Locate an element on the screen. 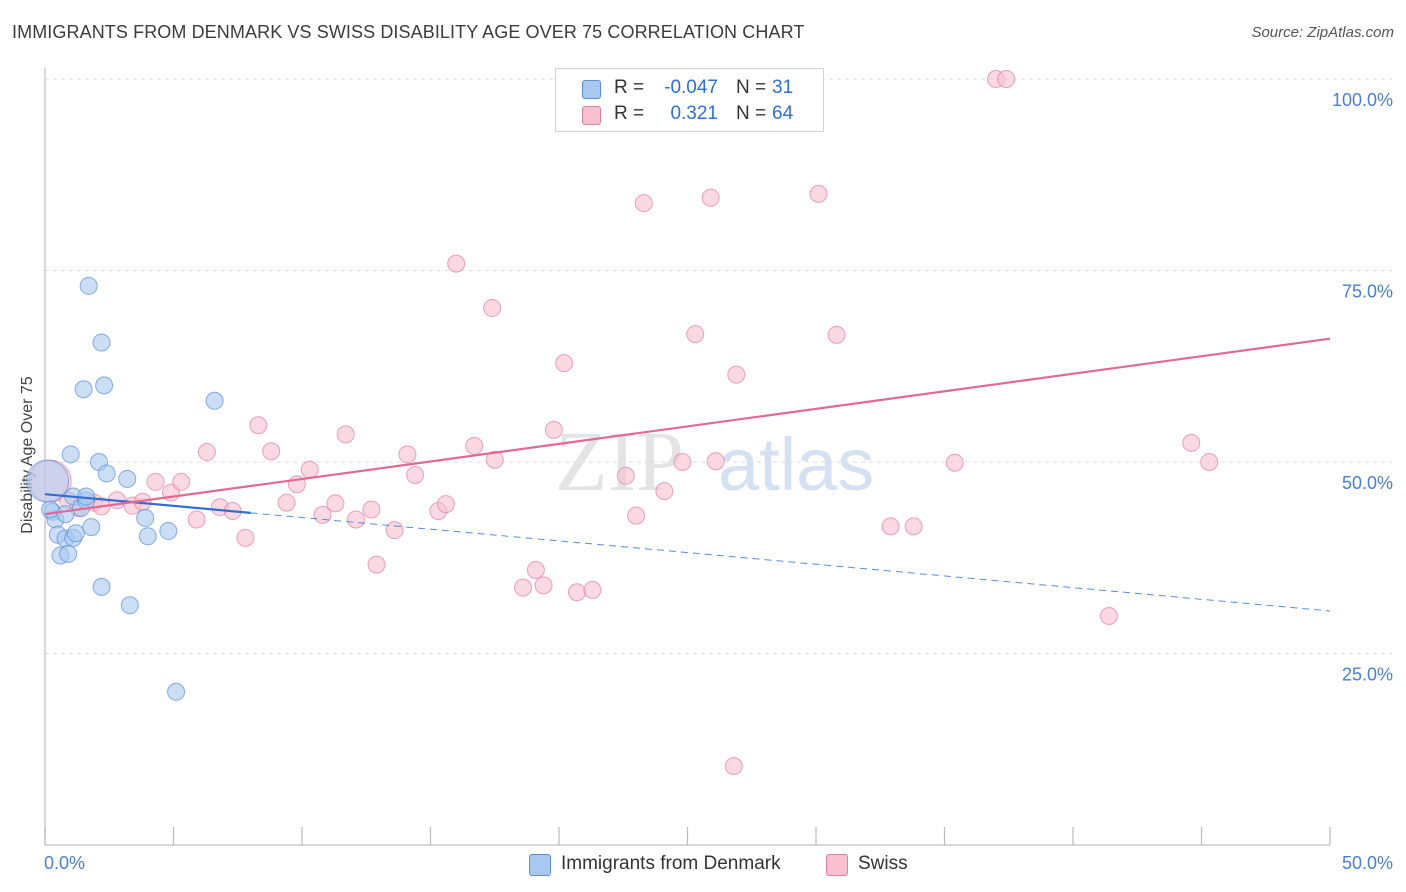 The width and height of the screenshot is (1406, 892). legend-label-denmark: Immigrants from Denmark is located at coordinates (671, 863).